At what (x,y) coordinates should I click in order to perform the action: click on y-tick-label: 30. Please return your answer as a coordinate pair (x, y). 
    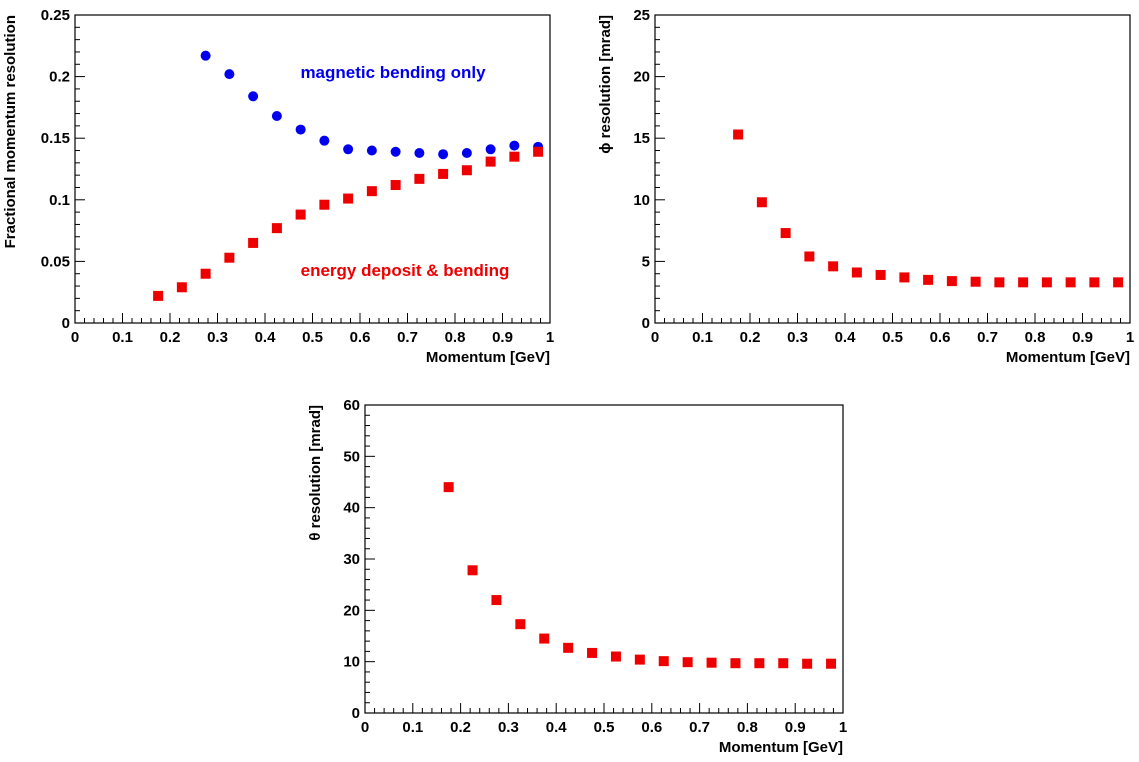
    Looking at the image, I should click on (351, 559).